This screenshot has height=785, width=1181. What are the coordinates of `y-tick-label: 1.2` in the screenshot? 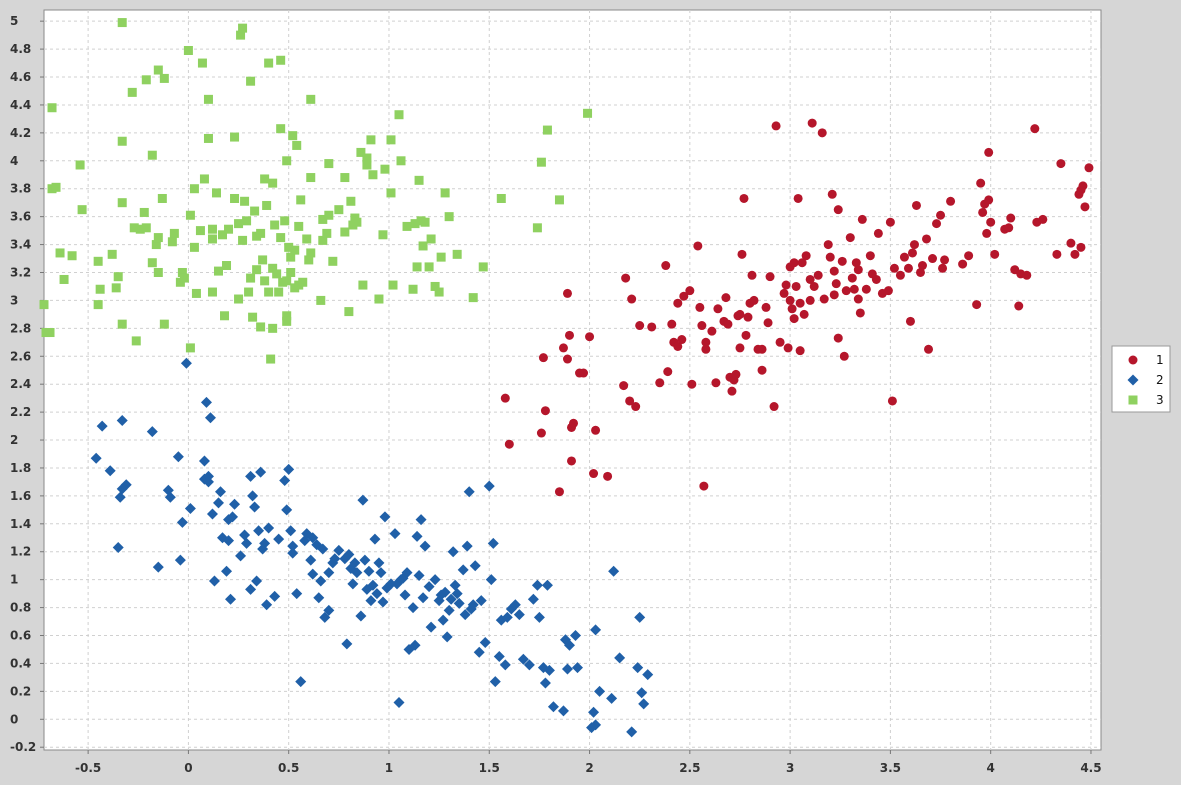 It's located at (20, 552).